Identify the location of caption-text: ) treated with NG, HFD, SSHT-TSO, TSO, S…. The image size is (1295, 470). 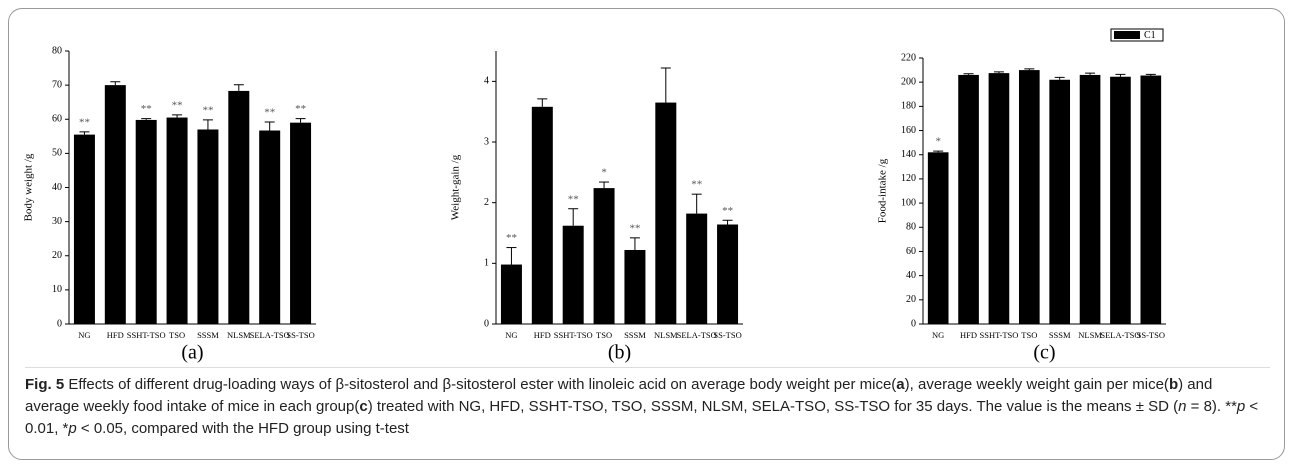
(773, 406).